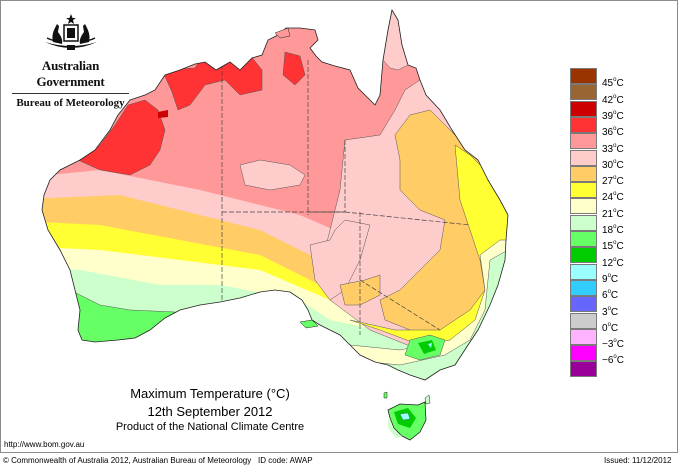 Image resolution: width=680 pixels, height=467 pixels. I want to click on legend-label: 15oC, so click(613, 246).